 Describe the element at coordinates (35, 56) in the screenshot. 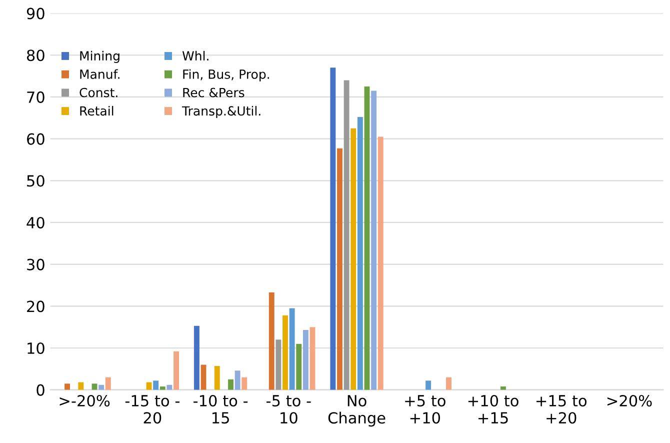

I see `y-tick-label: 80` at that location.